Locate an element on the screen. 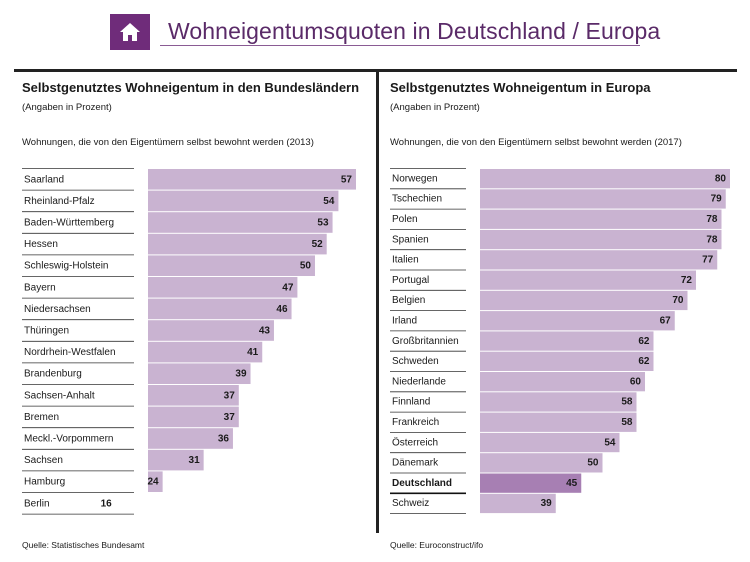 This screenshot has width=750, height=562. bar-sachsen-anhalt is located at coordinates (193, 395).